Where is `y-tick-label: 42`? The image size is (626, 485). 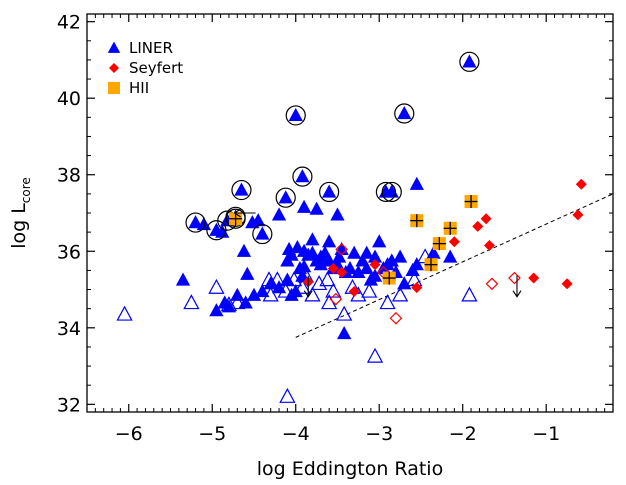 y-tick-label: 42 is located at coordinates (69, 23).